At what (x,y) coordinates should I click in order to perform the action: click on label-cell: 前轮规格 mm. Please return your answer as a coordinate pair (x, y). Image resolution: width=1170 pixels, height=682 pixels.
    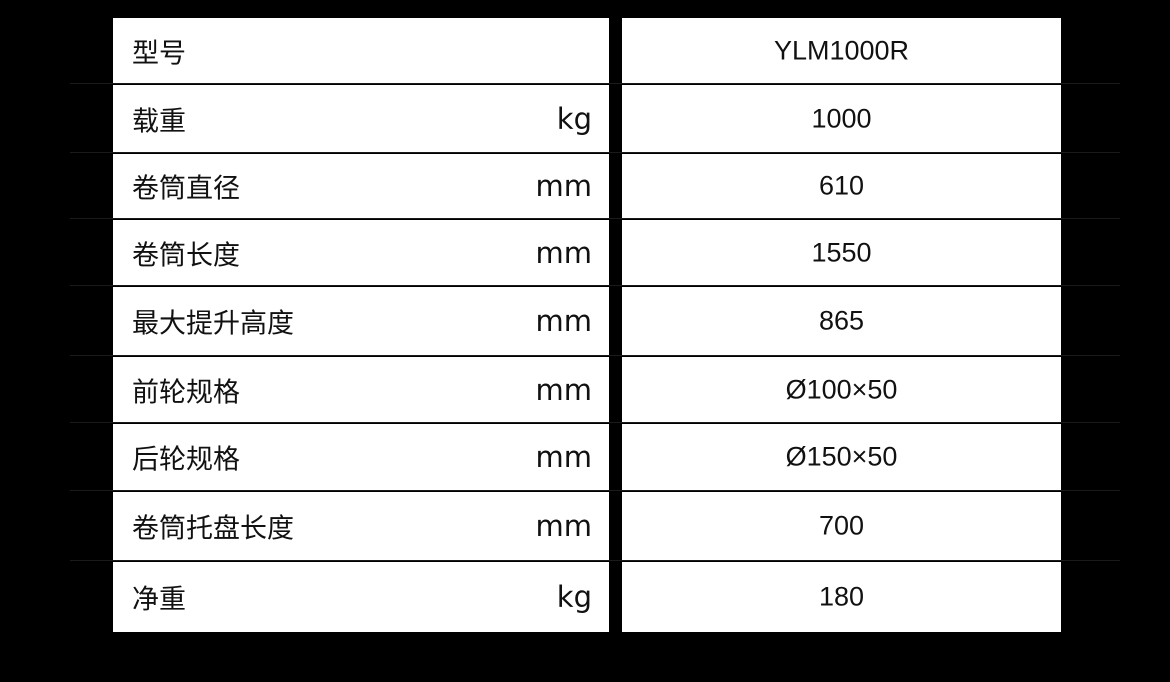
    Looking at the image, I should click on (361, 389).